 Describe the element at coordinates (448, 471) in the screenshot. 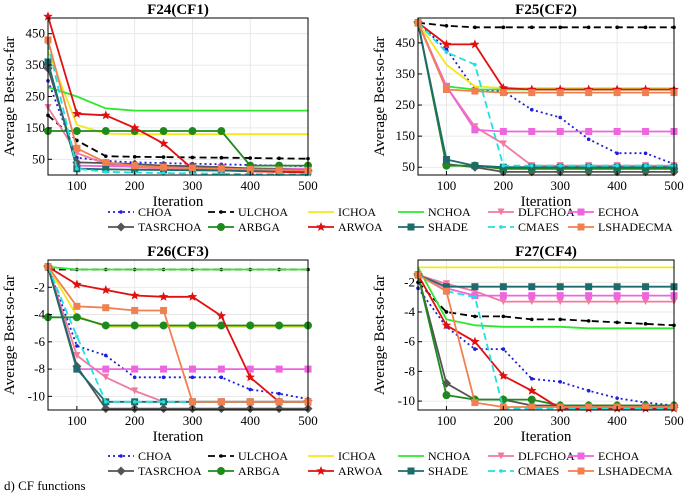

I see `legend-label: SHADE` at that location.